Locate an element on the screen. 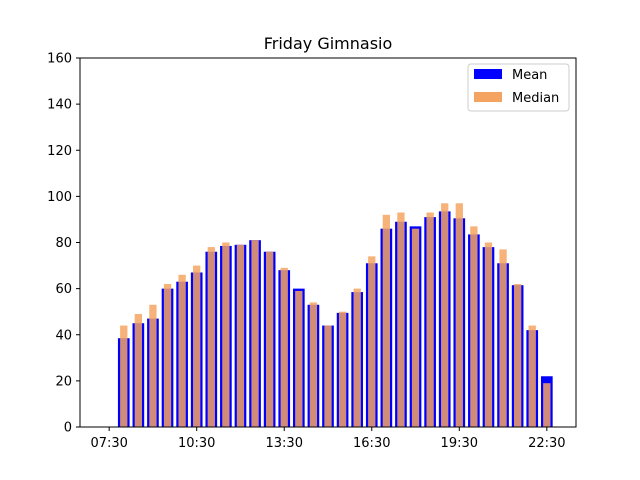  y-tick-label: 80 is located at coordinates (63, 243).